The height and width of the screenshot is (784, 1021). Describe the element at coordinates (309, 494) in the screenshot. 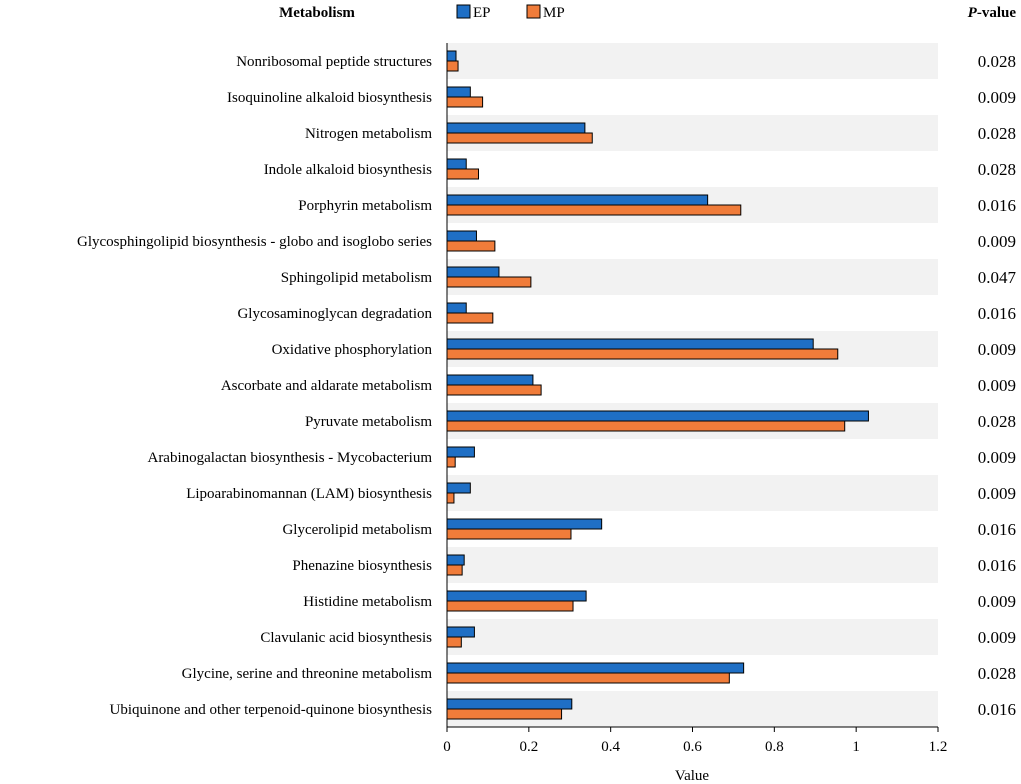

I see `category-label: Lipoarabinomannan (LAM) biosynthesis` at that location.